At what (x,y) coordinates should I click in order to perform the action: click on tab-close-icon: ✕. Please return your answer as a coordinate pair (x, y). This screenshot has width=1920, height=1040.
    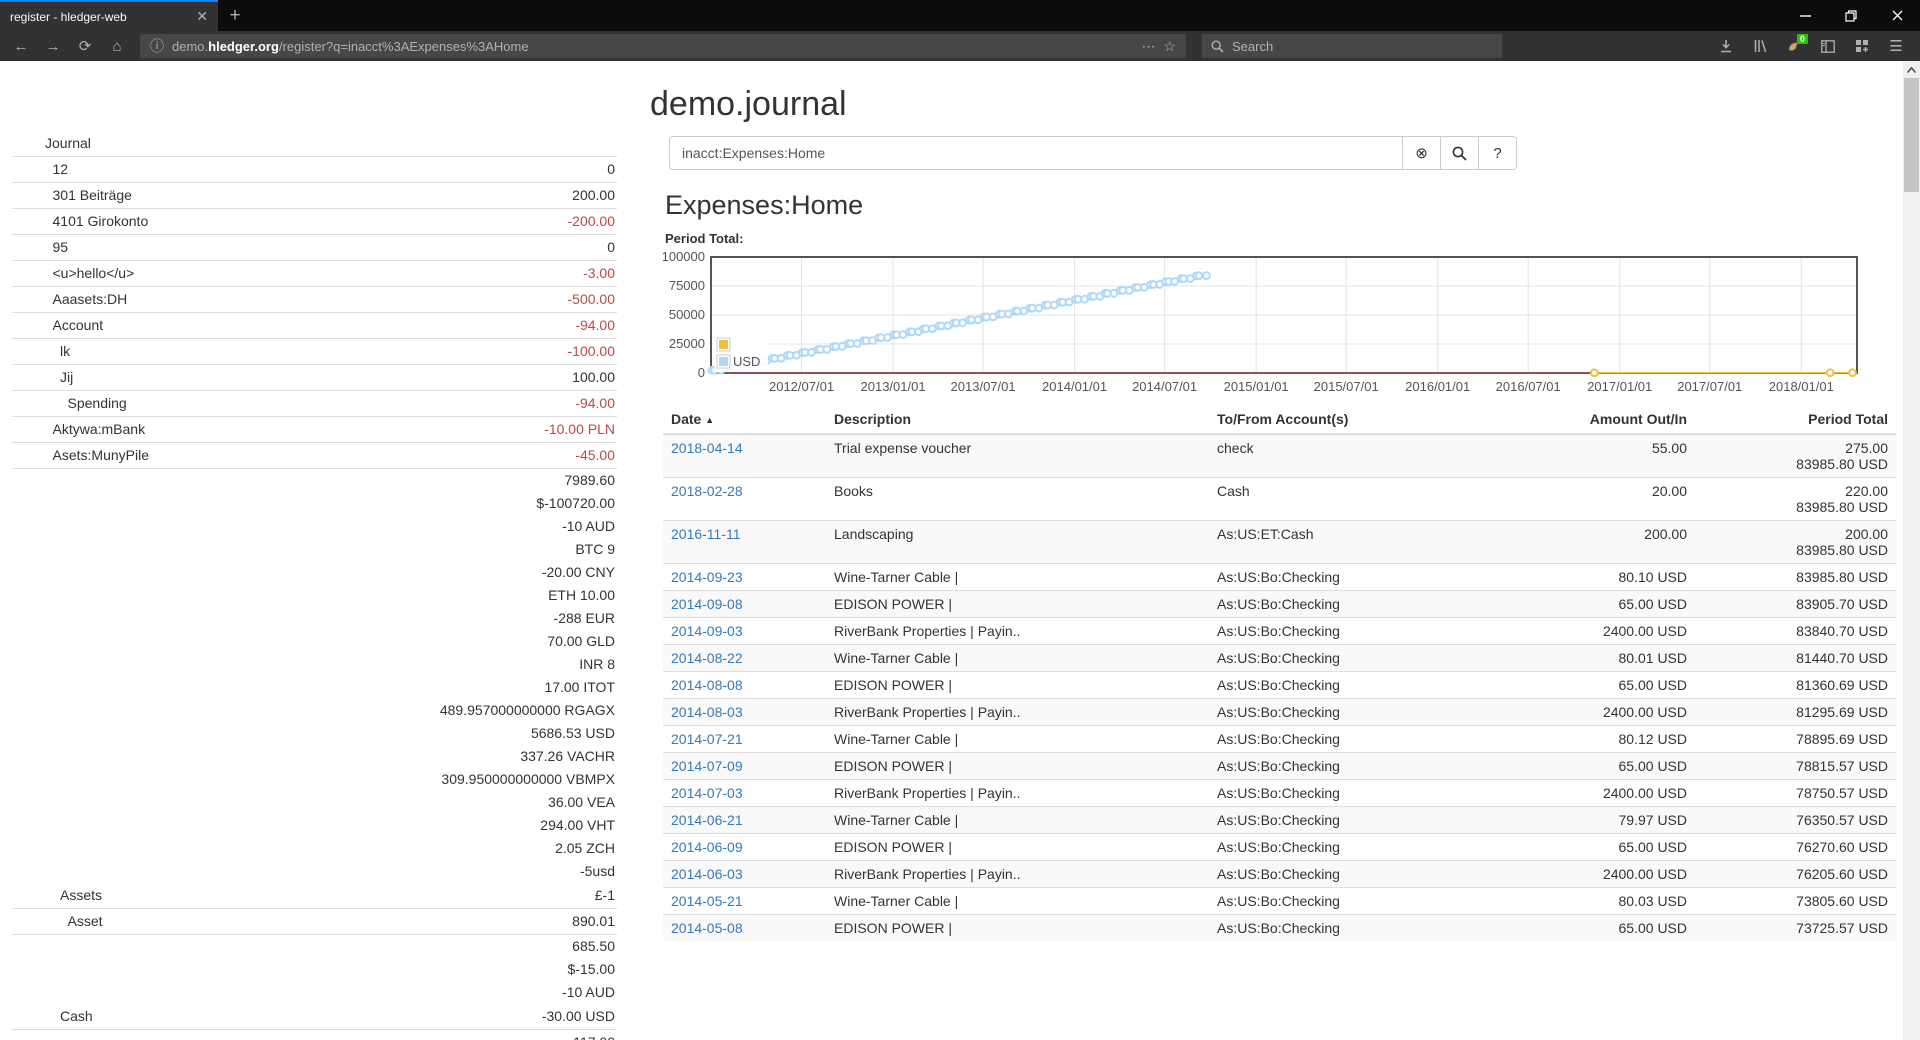
    Looking at the image, I should click on (202, 16).